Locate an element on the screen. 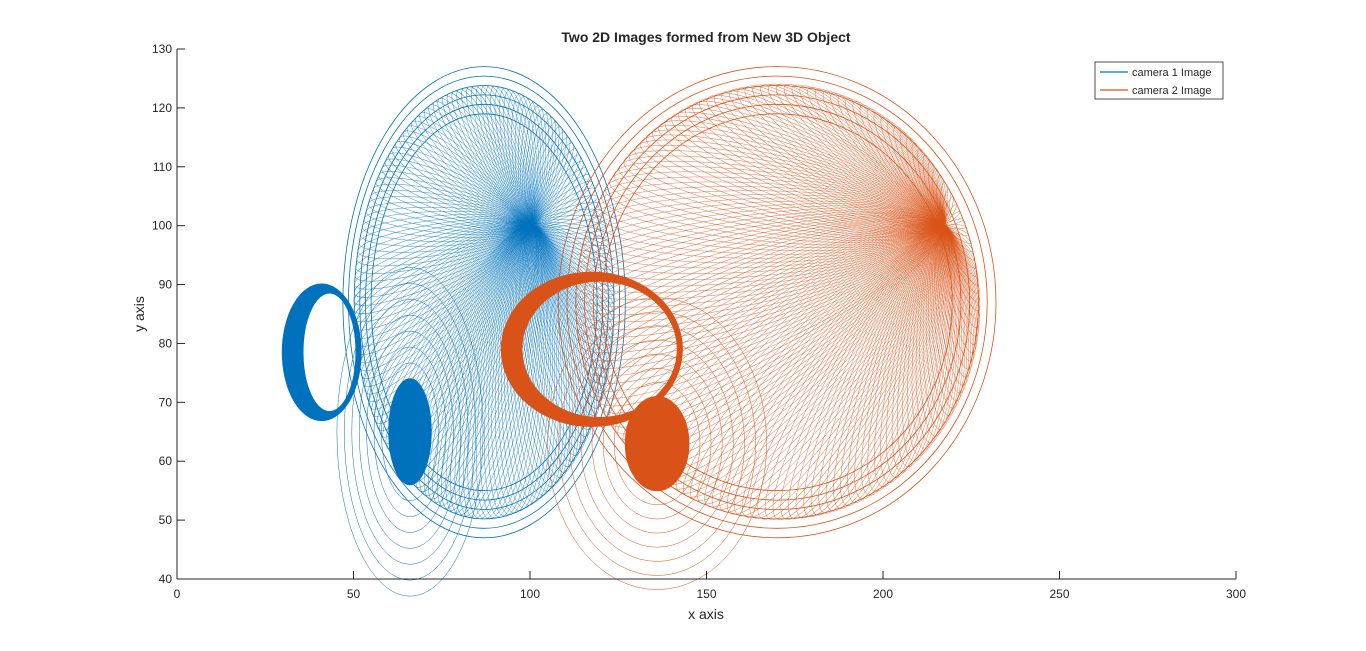  y-tick-label: 90 is located at coordinates (166, 285).